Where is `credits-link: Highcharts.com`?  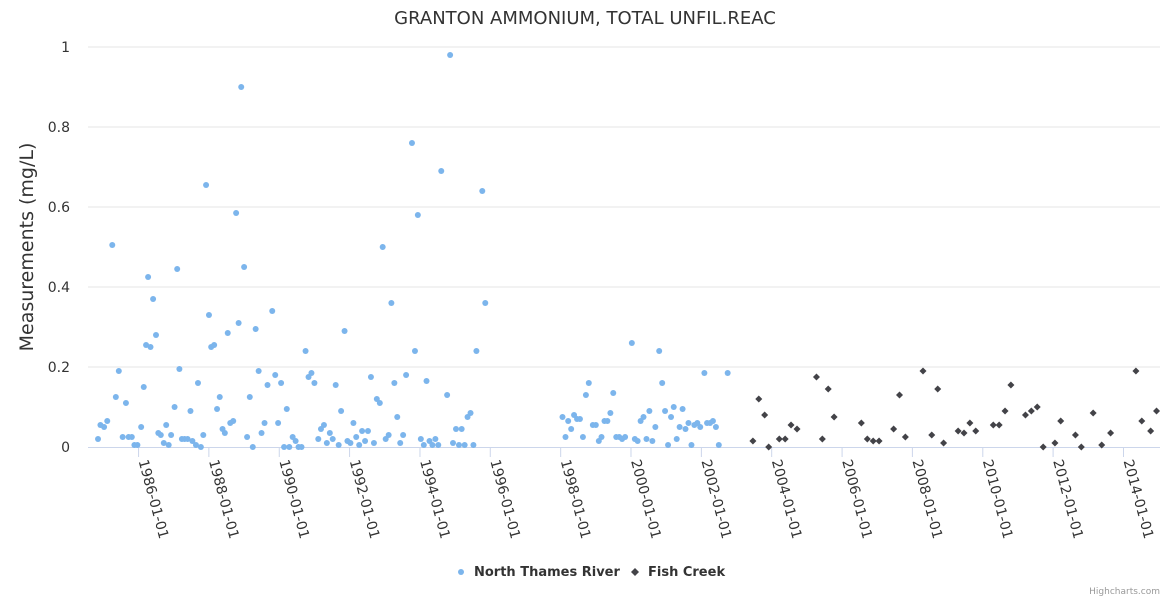
credits-link: Highcharts.com is located at coordinates (1124, 592).